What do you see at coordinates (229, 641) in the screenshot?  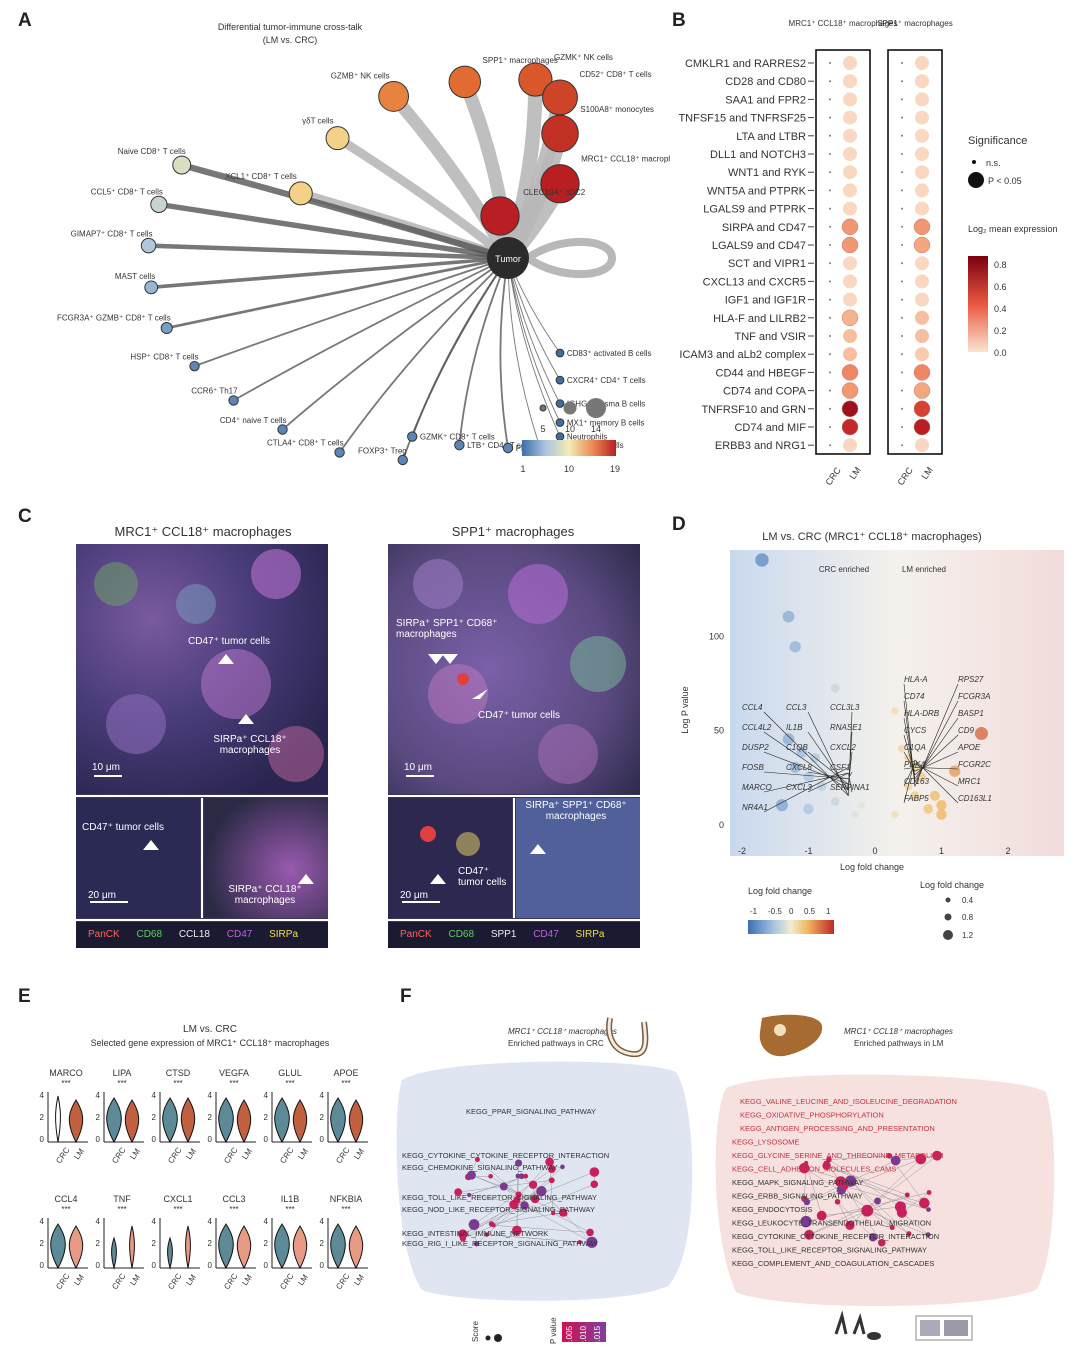 I see `c-left-ann-1: CD47⁺ tumor cells` at bounding box center [229, 641].